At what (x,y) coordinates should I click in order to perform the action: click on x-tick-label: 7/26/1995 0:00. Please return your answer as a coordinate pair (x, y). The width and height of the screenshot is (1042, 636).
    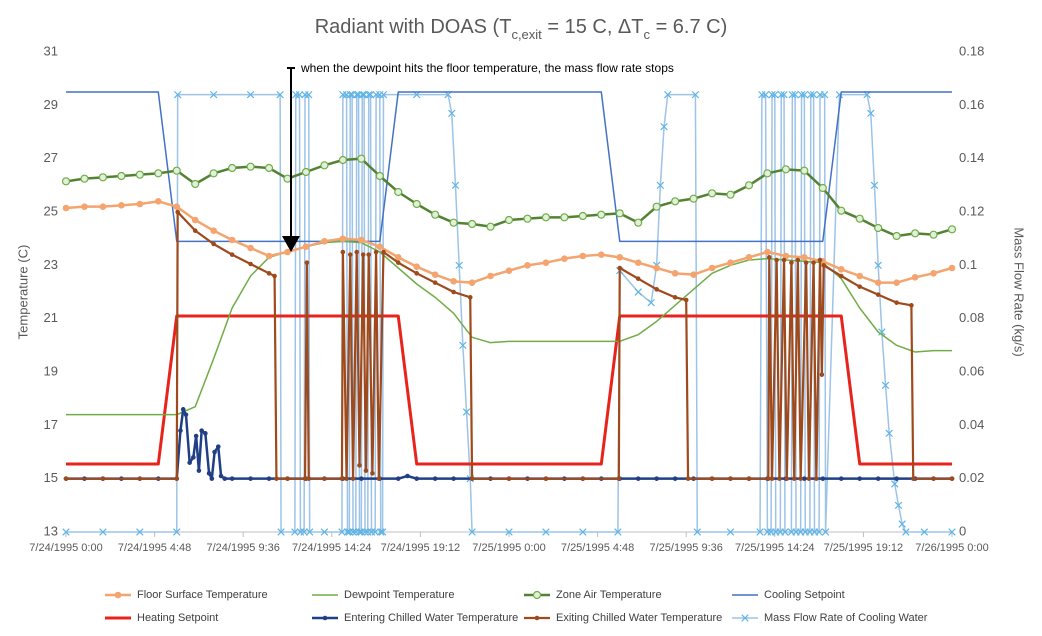
    Looking at the image, I should click on (951, 548).